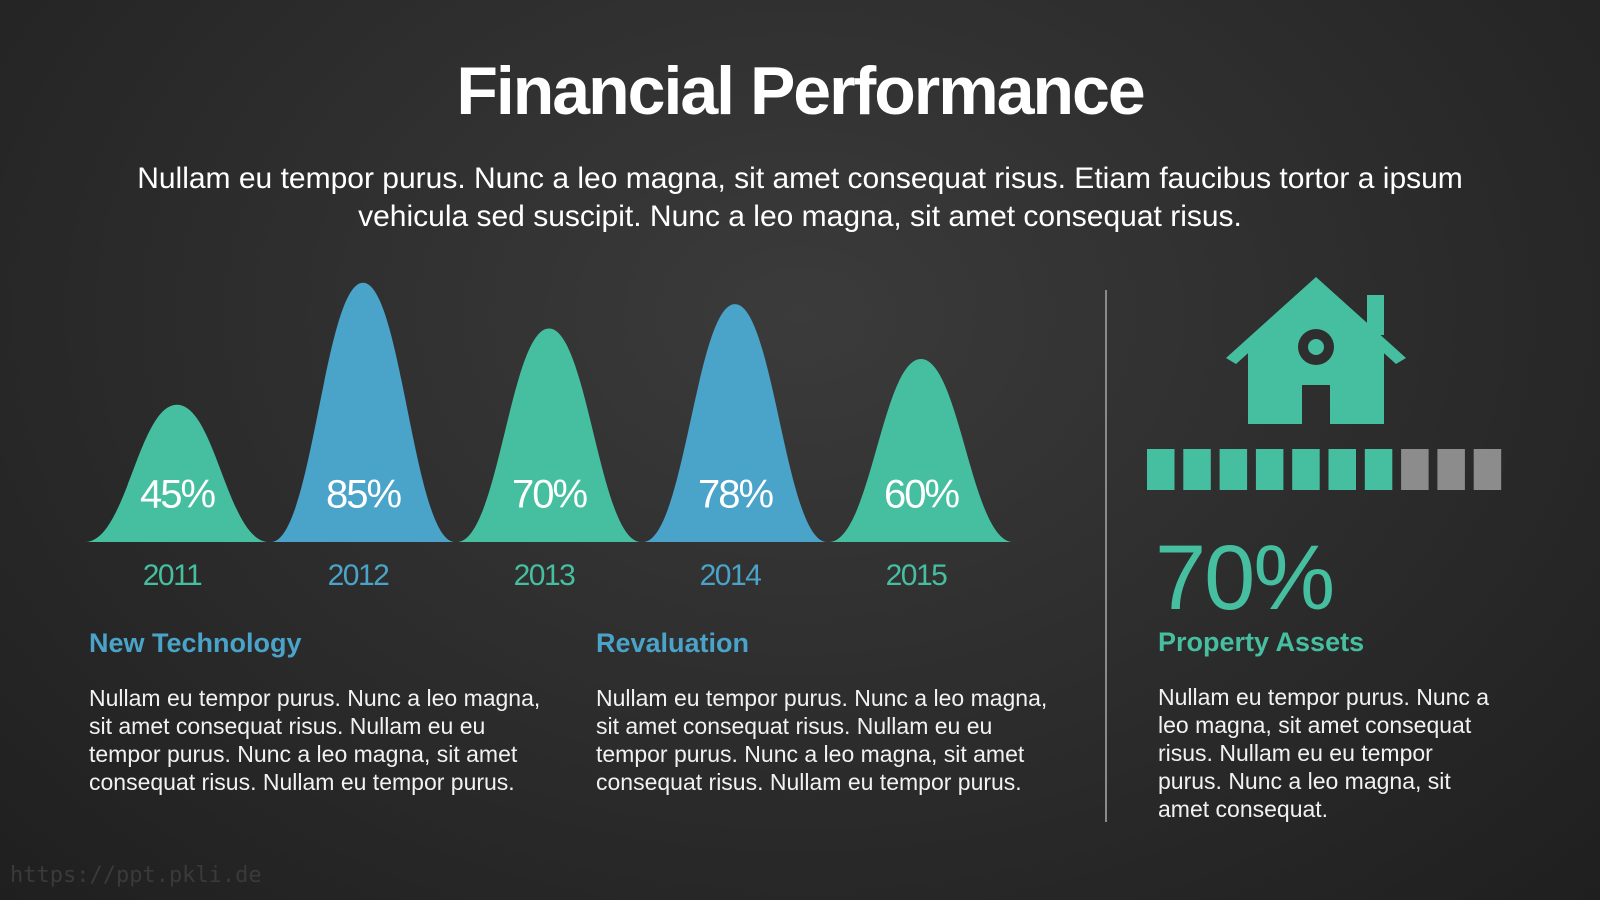 This screenshot has width=1600, height=900. Describe the element at coordinates (195, 643) in the screenshot. I see `column-heading: New Technology` at that location.